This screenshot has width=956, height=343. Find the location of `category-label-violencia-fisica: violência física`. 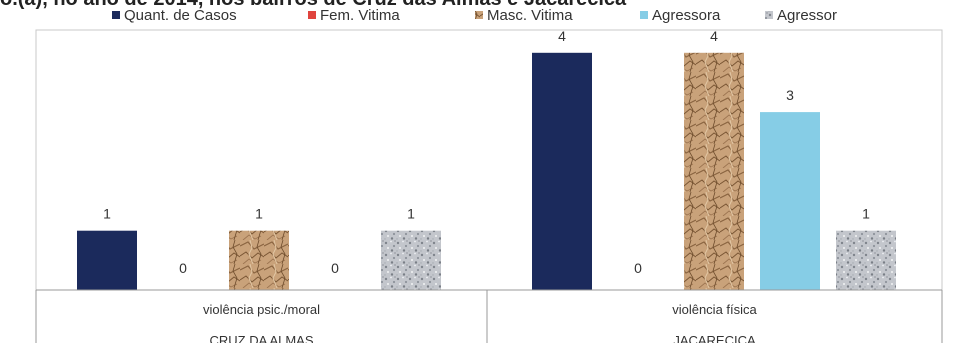

category-label-violencia-fisica: violência física is located at coordinates (714, 309).